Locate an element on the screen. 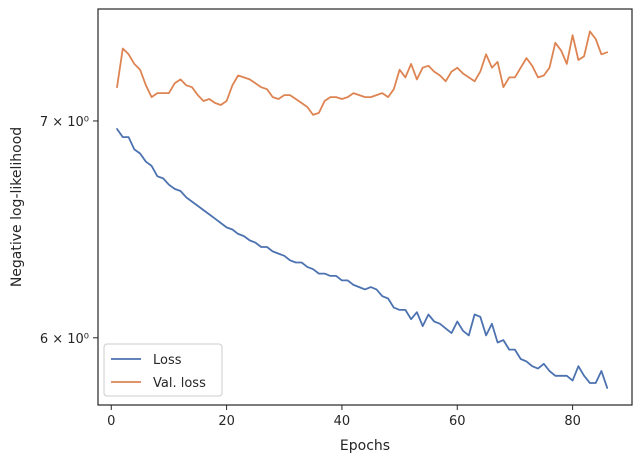 This screenshot has height=463, width=643. x-tick-label: 0 is located at coordinates (111, 421).